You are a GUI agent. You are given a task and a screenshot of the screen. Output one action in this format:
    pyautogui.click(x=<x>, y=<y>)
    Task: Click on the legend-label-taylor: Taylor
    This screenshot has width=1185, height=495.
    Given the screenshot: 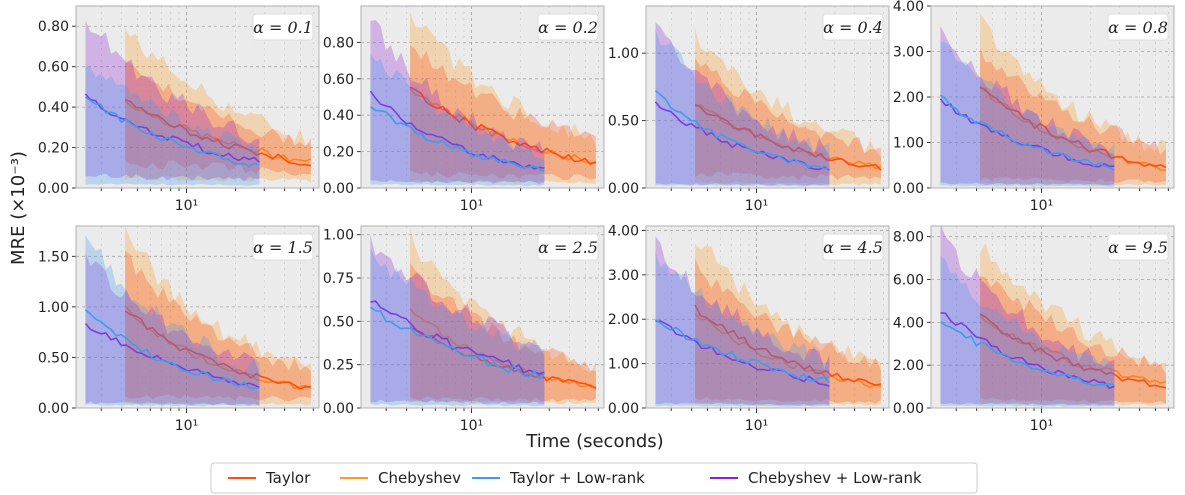 What is the action you would take?
    pyautogui.click(x=288, y=478)
    